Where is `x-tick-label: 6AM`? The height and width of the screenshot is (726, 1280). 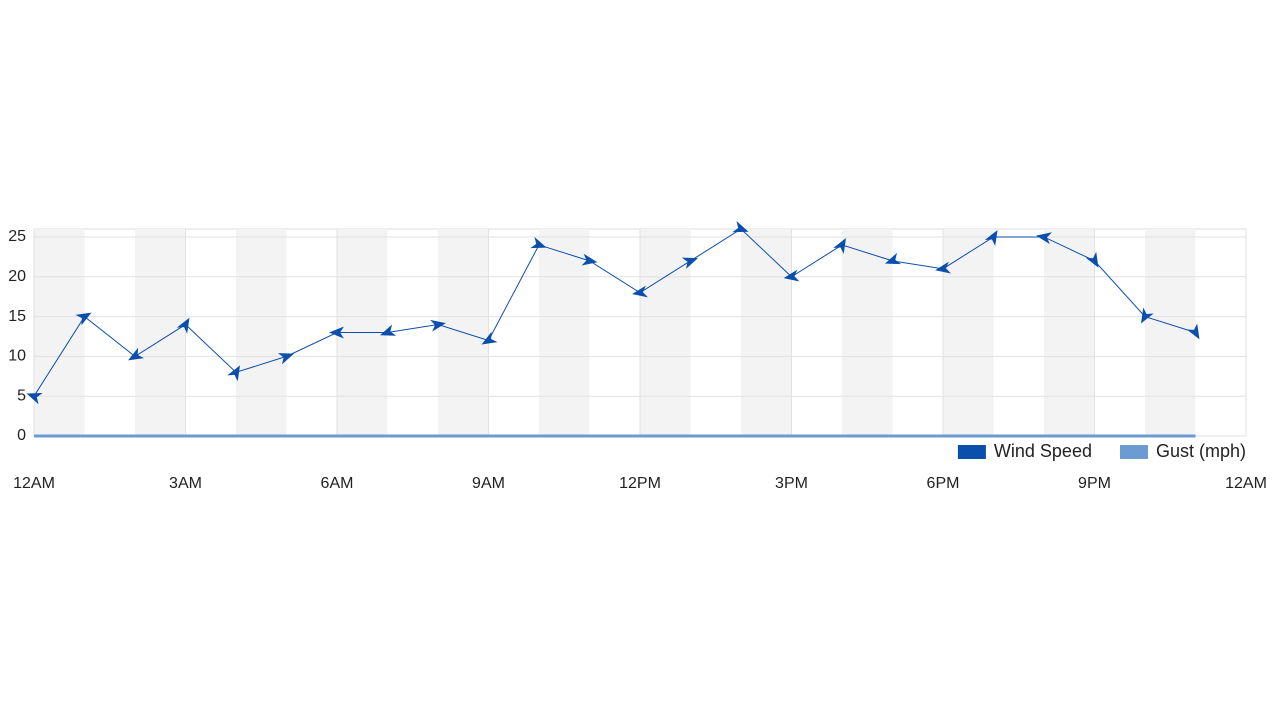 x-tick-label: 6AM is located at coordinates (337, 483).